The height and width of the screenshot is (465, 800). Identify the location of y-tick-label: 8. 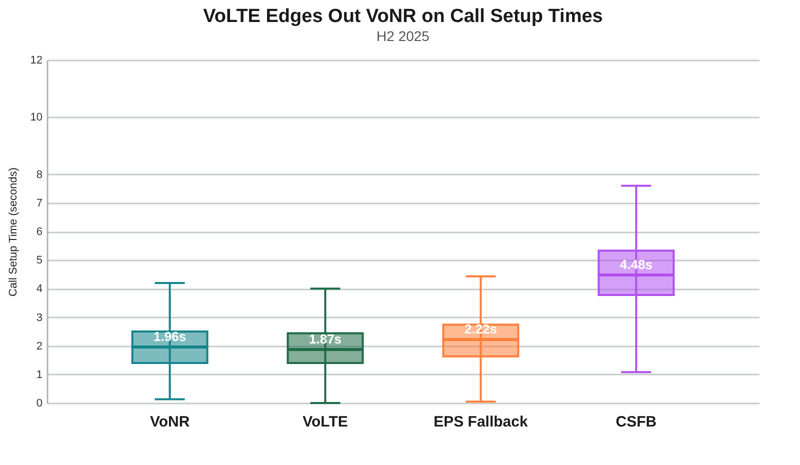
(39, 174).